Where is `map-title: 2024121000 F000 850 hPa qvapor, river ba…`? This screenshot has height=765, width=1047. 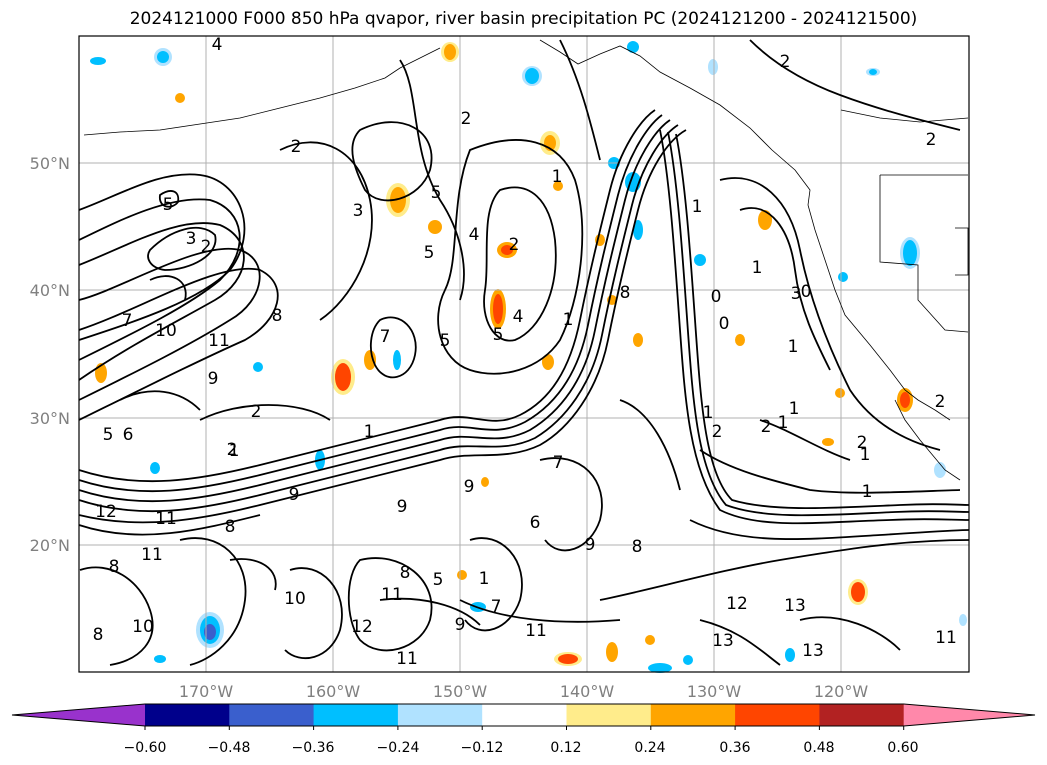
map-title: 2024121000 F000 850 hPa qvapor, river ba… is located at coordinates (523, 19).